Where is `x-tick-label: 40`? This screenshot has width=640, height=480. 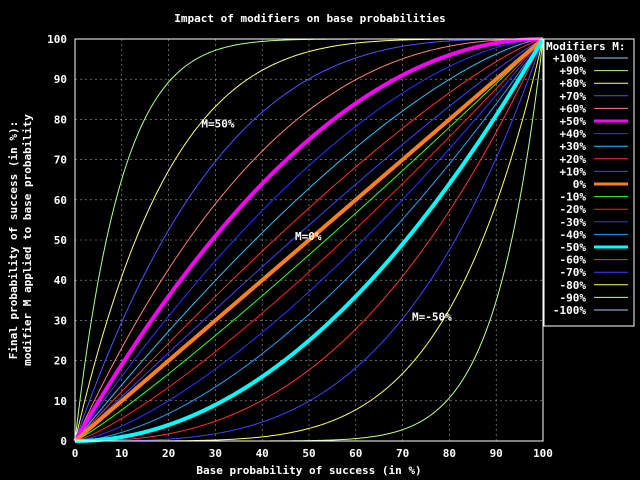
x-tick-label: 40 is located at coordinates (262, 453).